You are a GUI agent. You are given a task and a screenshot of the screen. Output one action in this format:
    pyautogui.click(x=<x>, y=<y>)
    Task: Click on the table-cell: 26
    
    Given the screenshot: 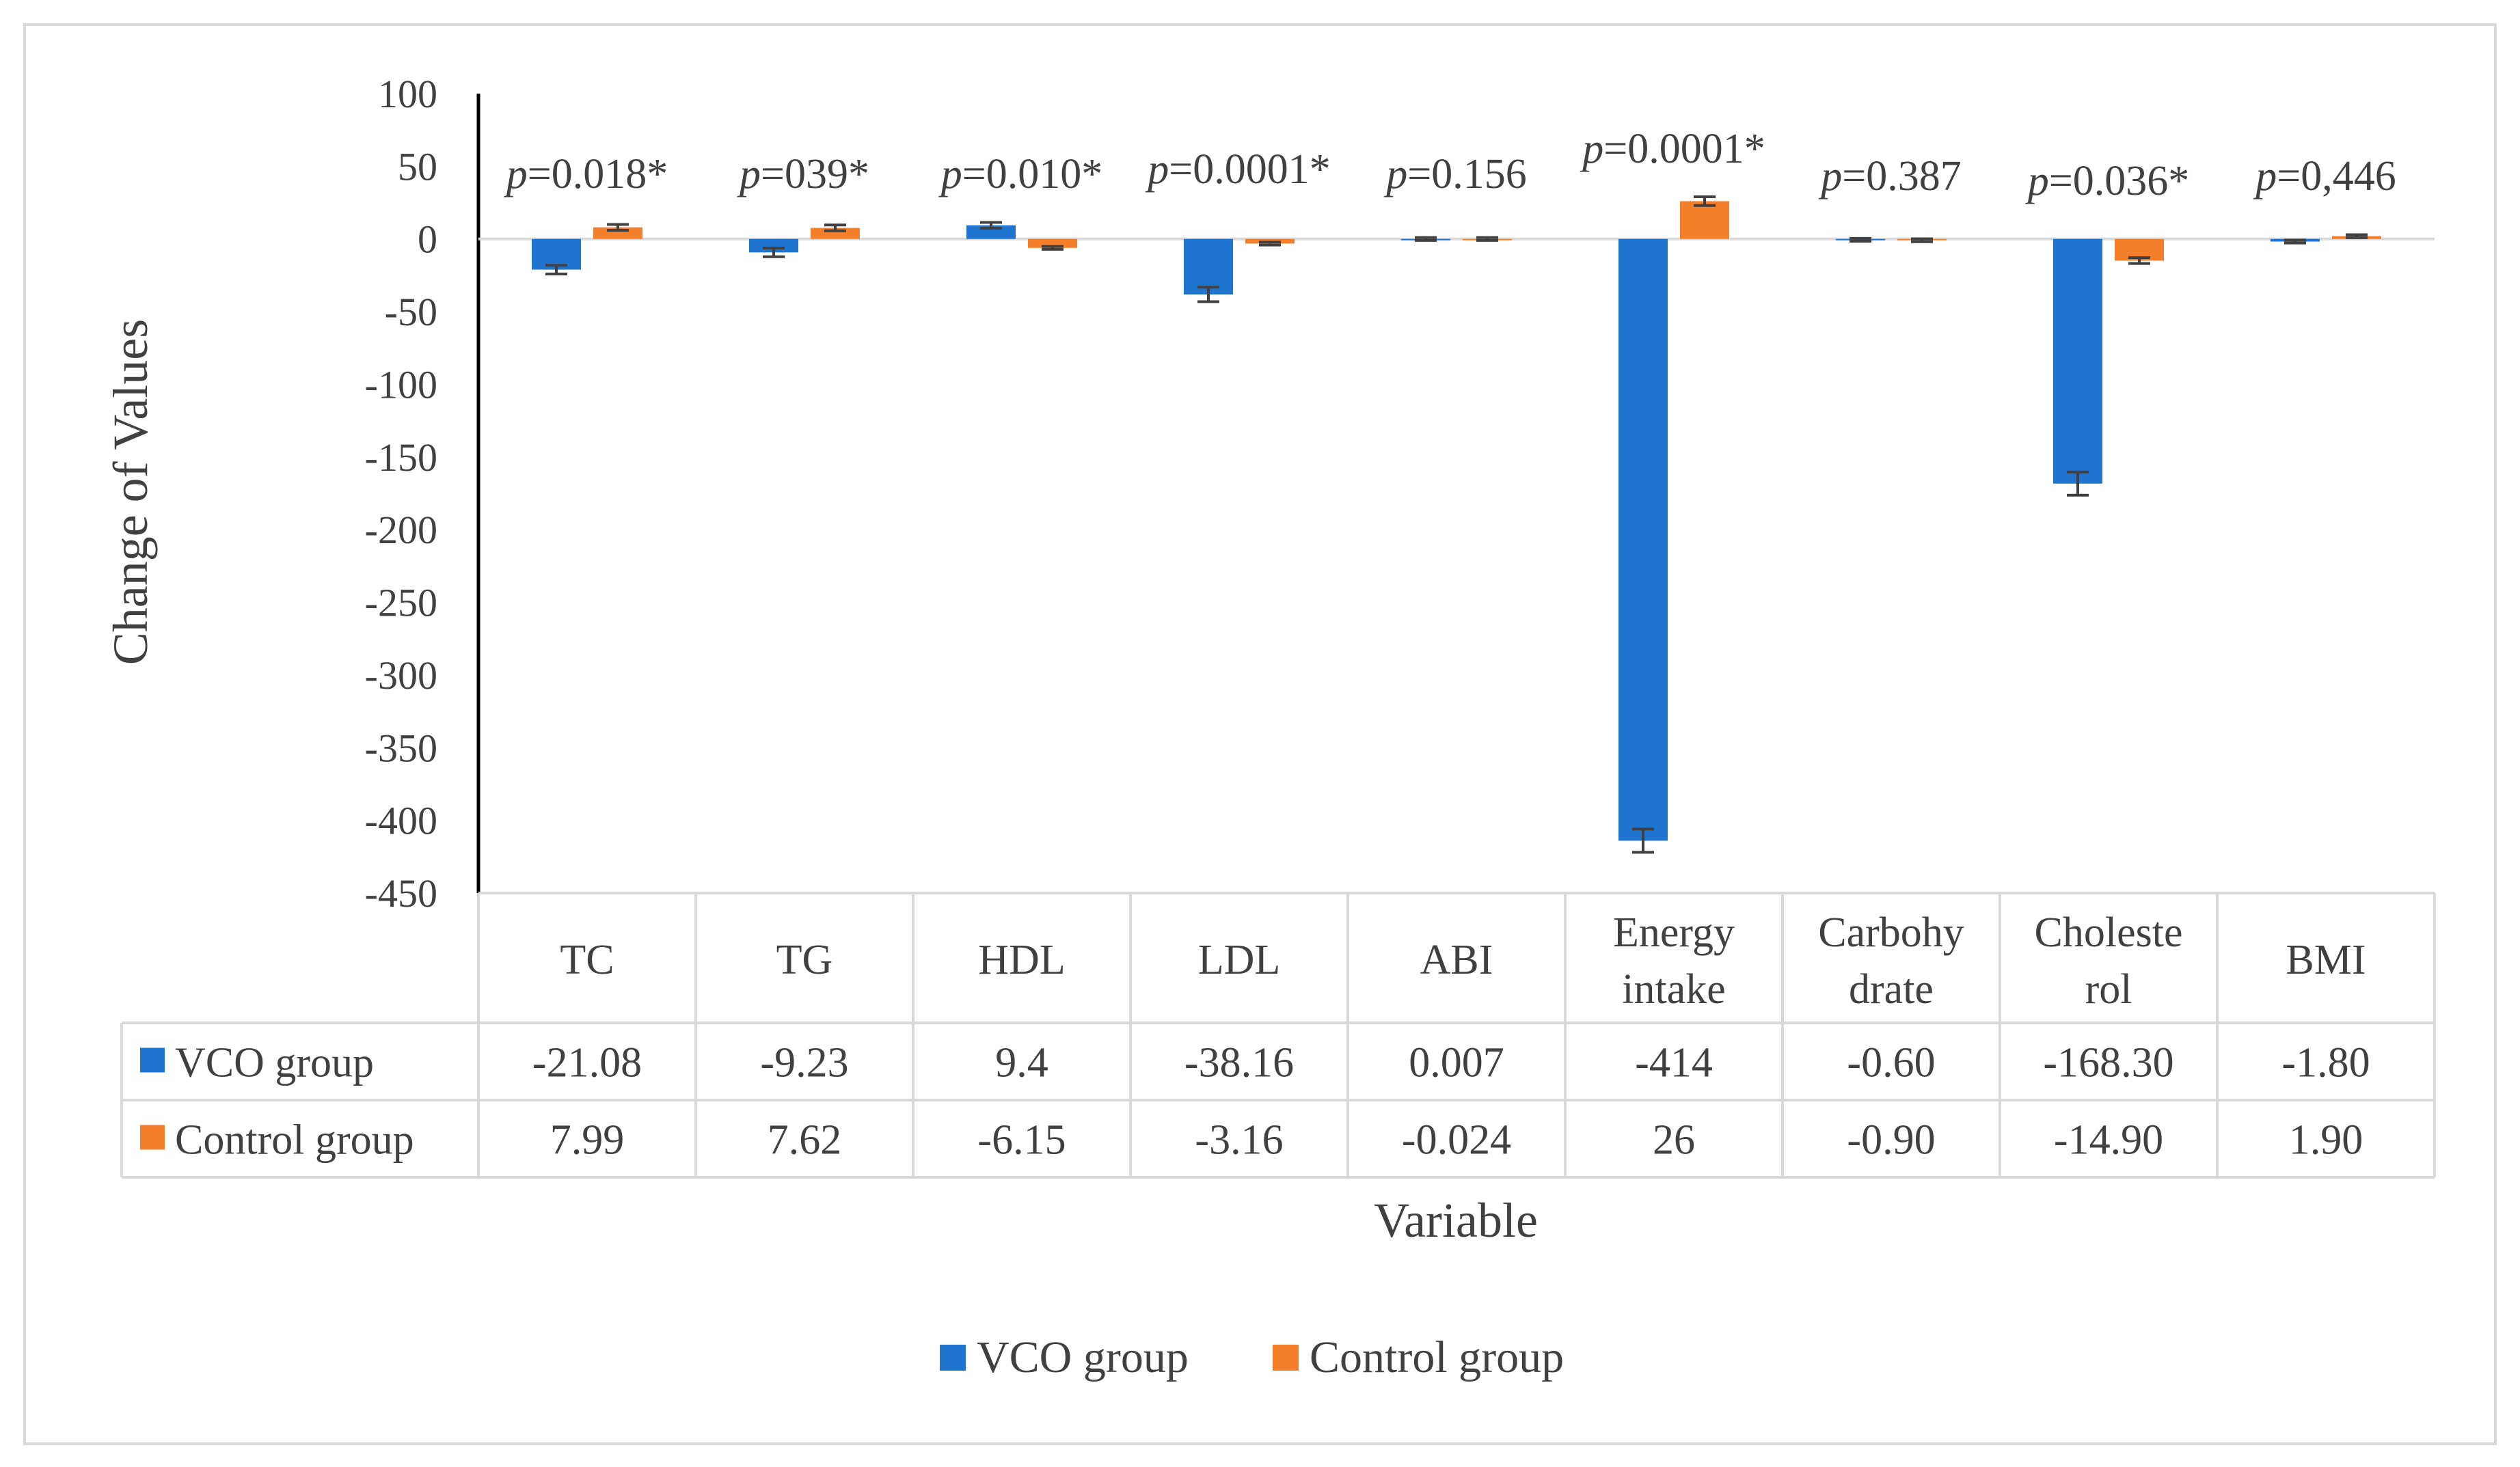 What is the action you would take?
    pyautogui.click(x=1674, y=1140)
    